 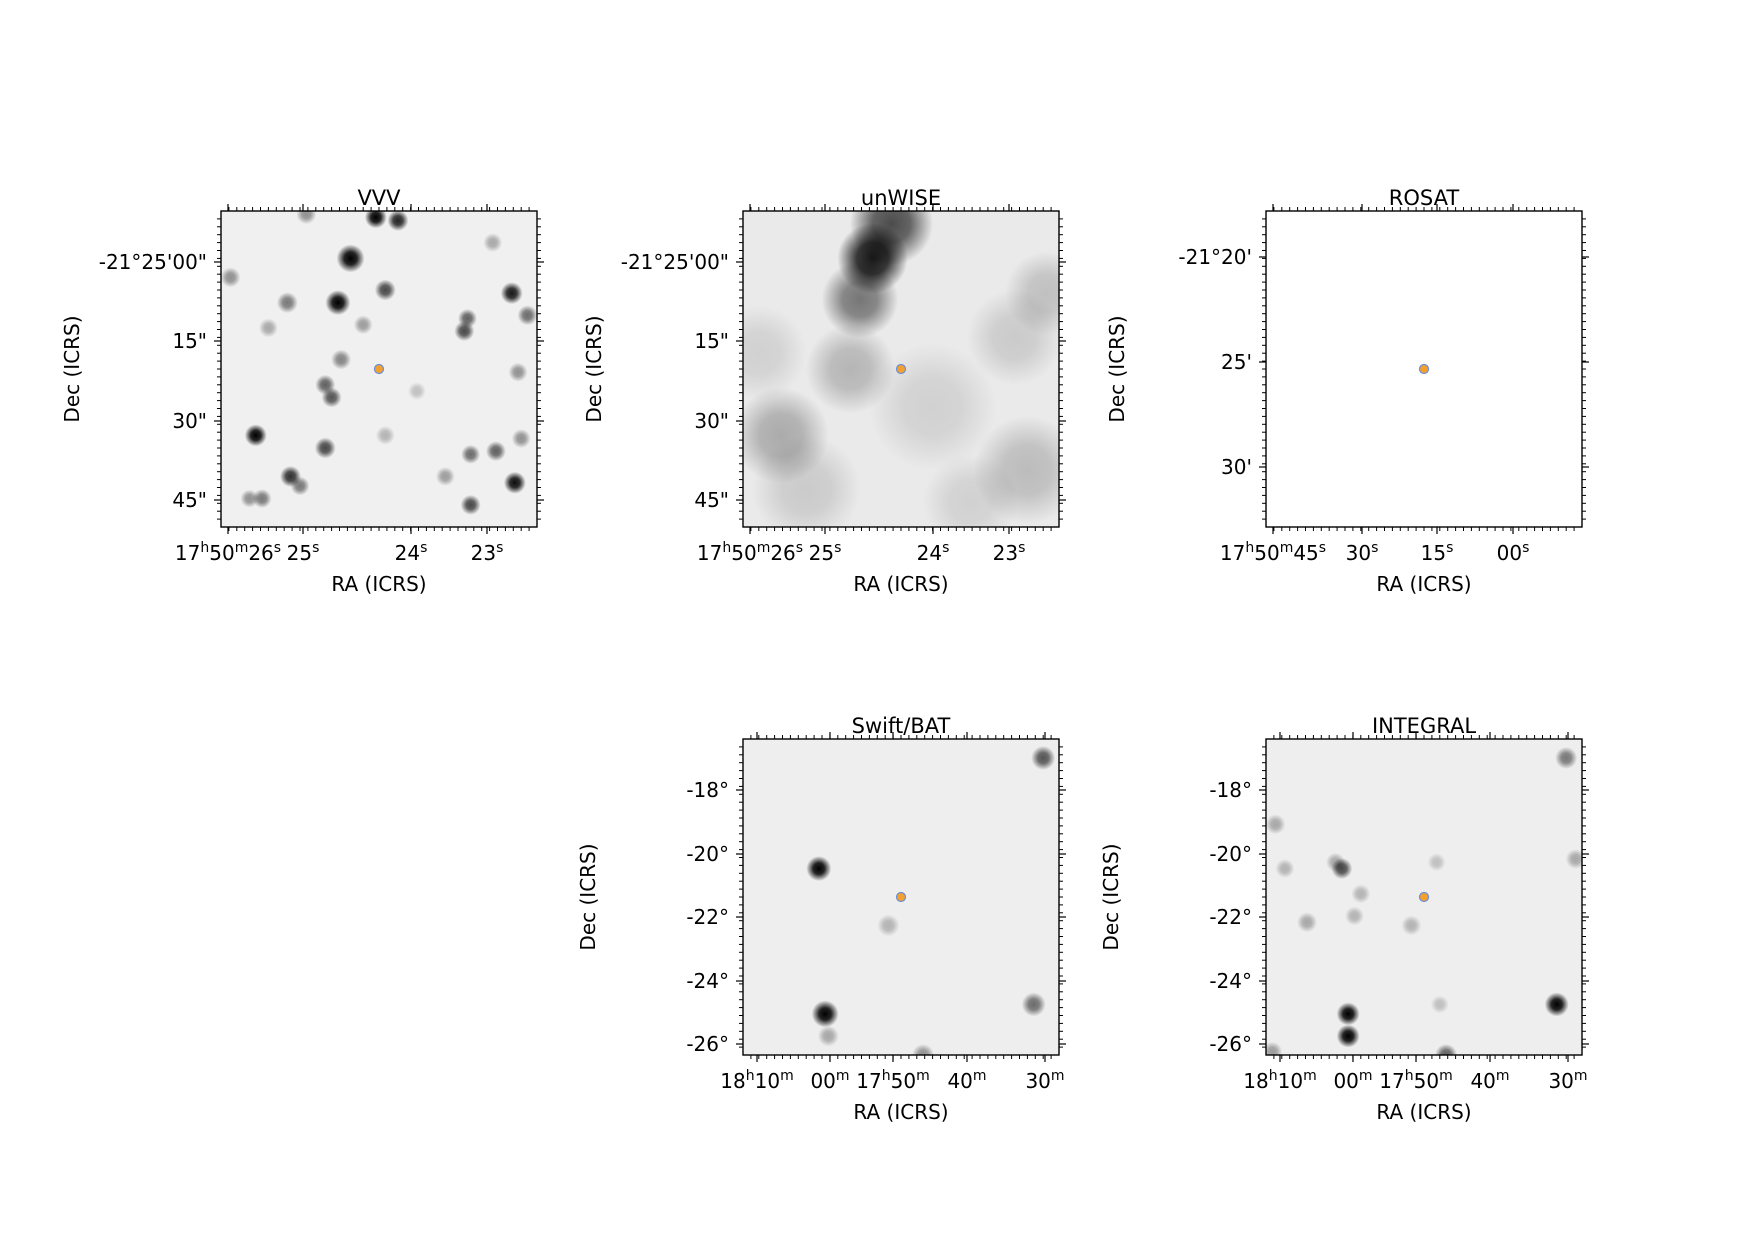 I want to click on panel-title: unWISE, so click(x=901, y=198).